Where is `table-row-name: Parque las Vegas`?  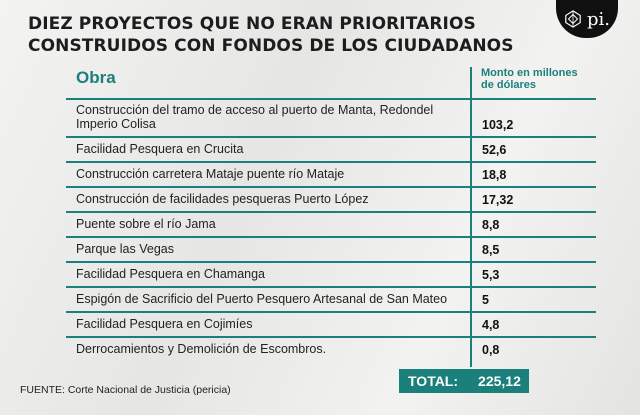 table-row-name: Parque las Vegas is located at coordinates (125, 249).